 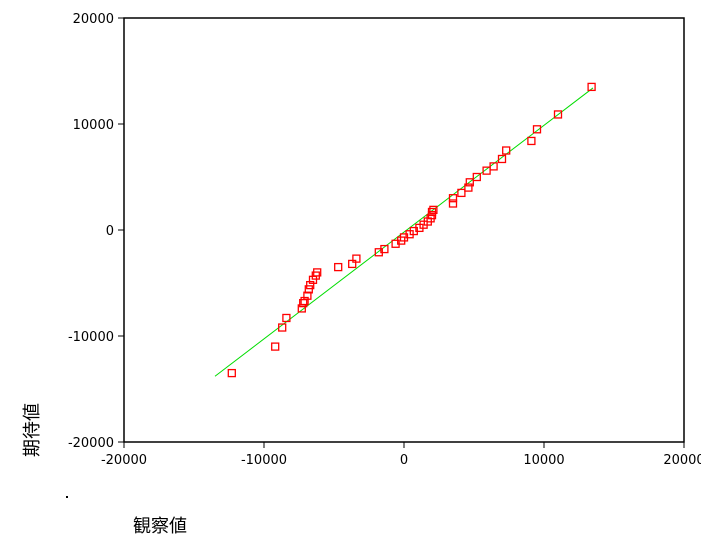 What do you see at coordinates (404, 460) in the screenshot?
I see `x-tick-label: 0` at bounding box center [404, 460].